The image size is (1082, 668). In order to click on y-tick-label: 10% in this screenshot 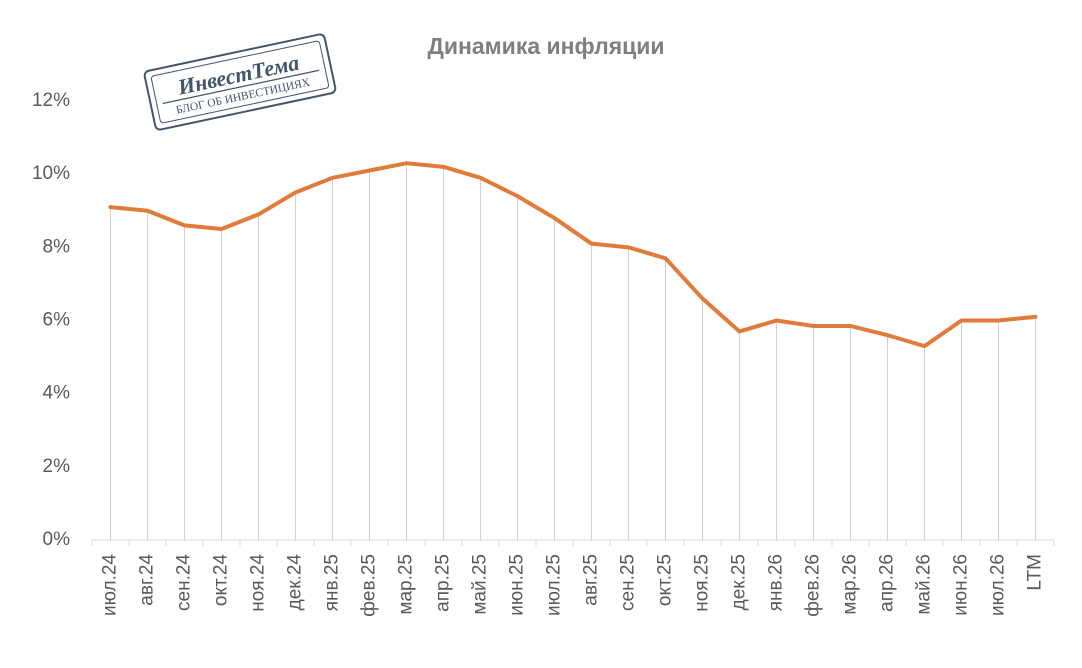, I will do `click(51, 173)`.